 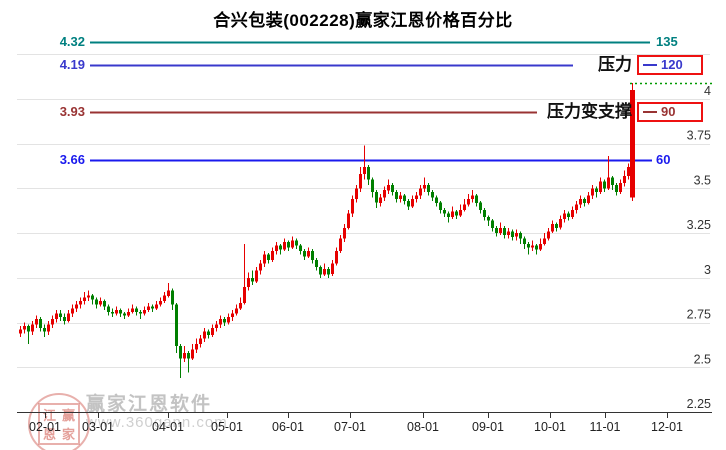 I want to click on y-axis-label: 2.25, so click(x=699, y=404).